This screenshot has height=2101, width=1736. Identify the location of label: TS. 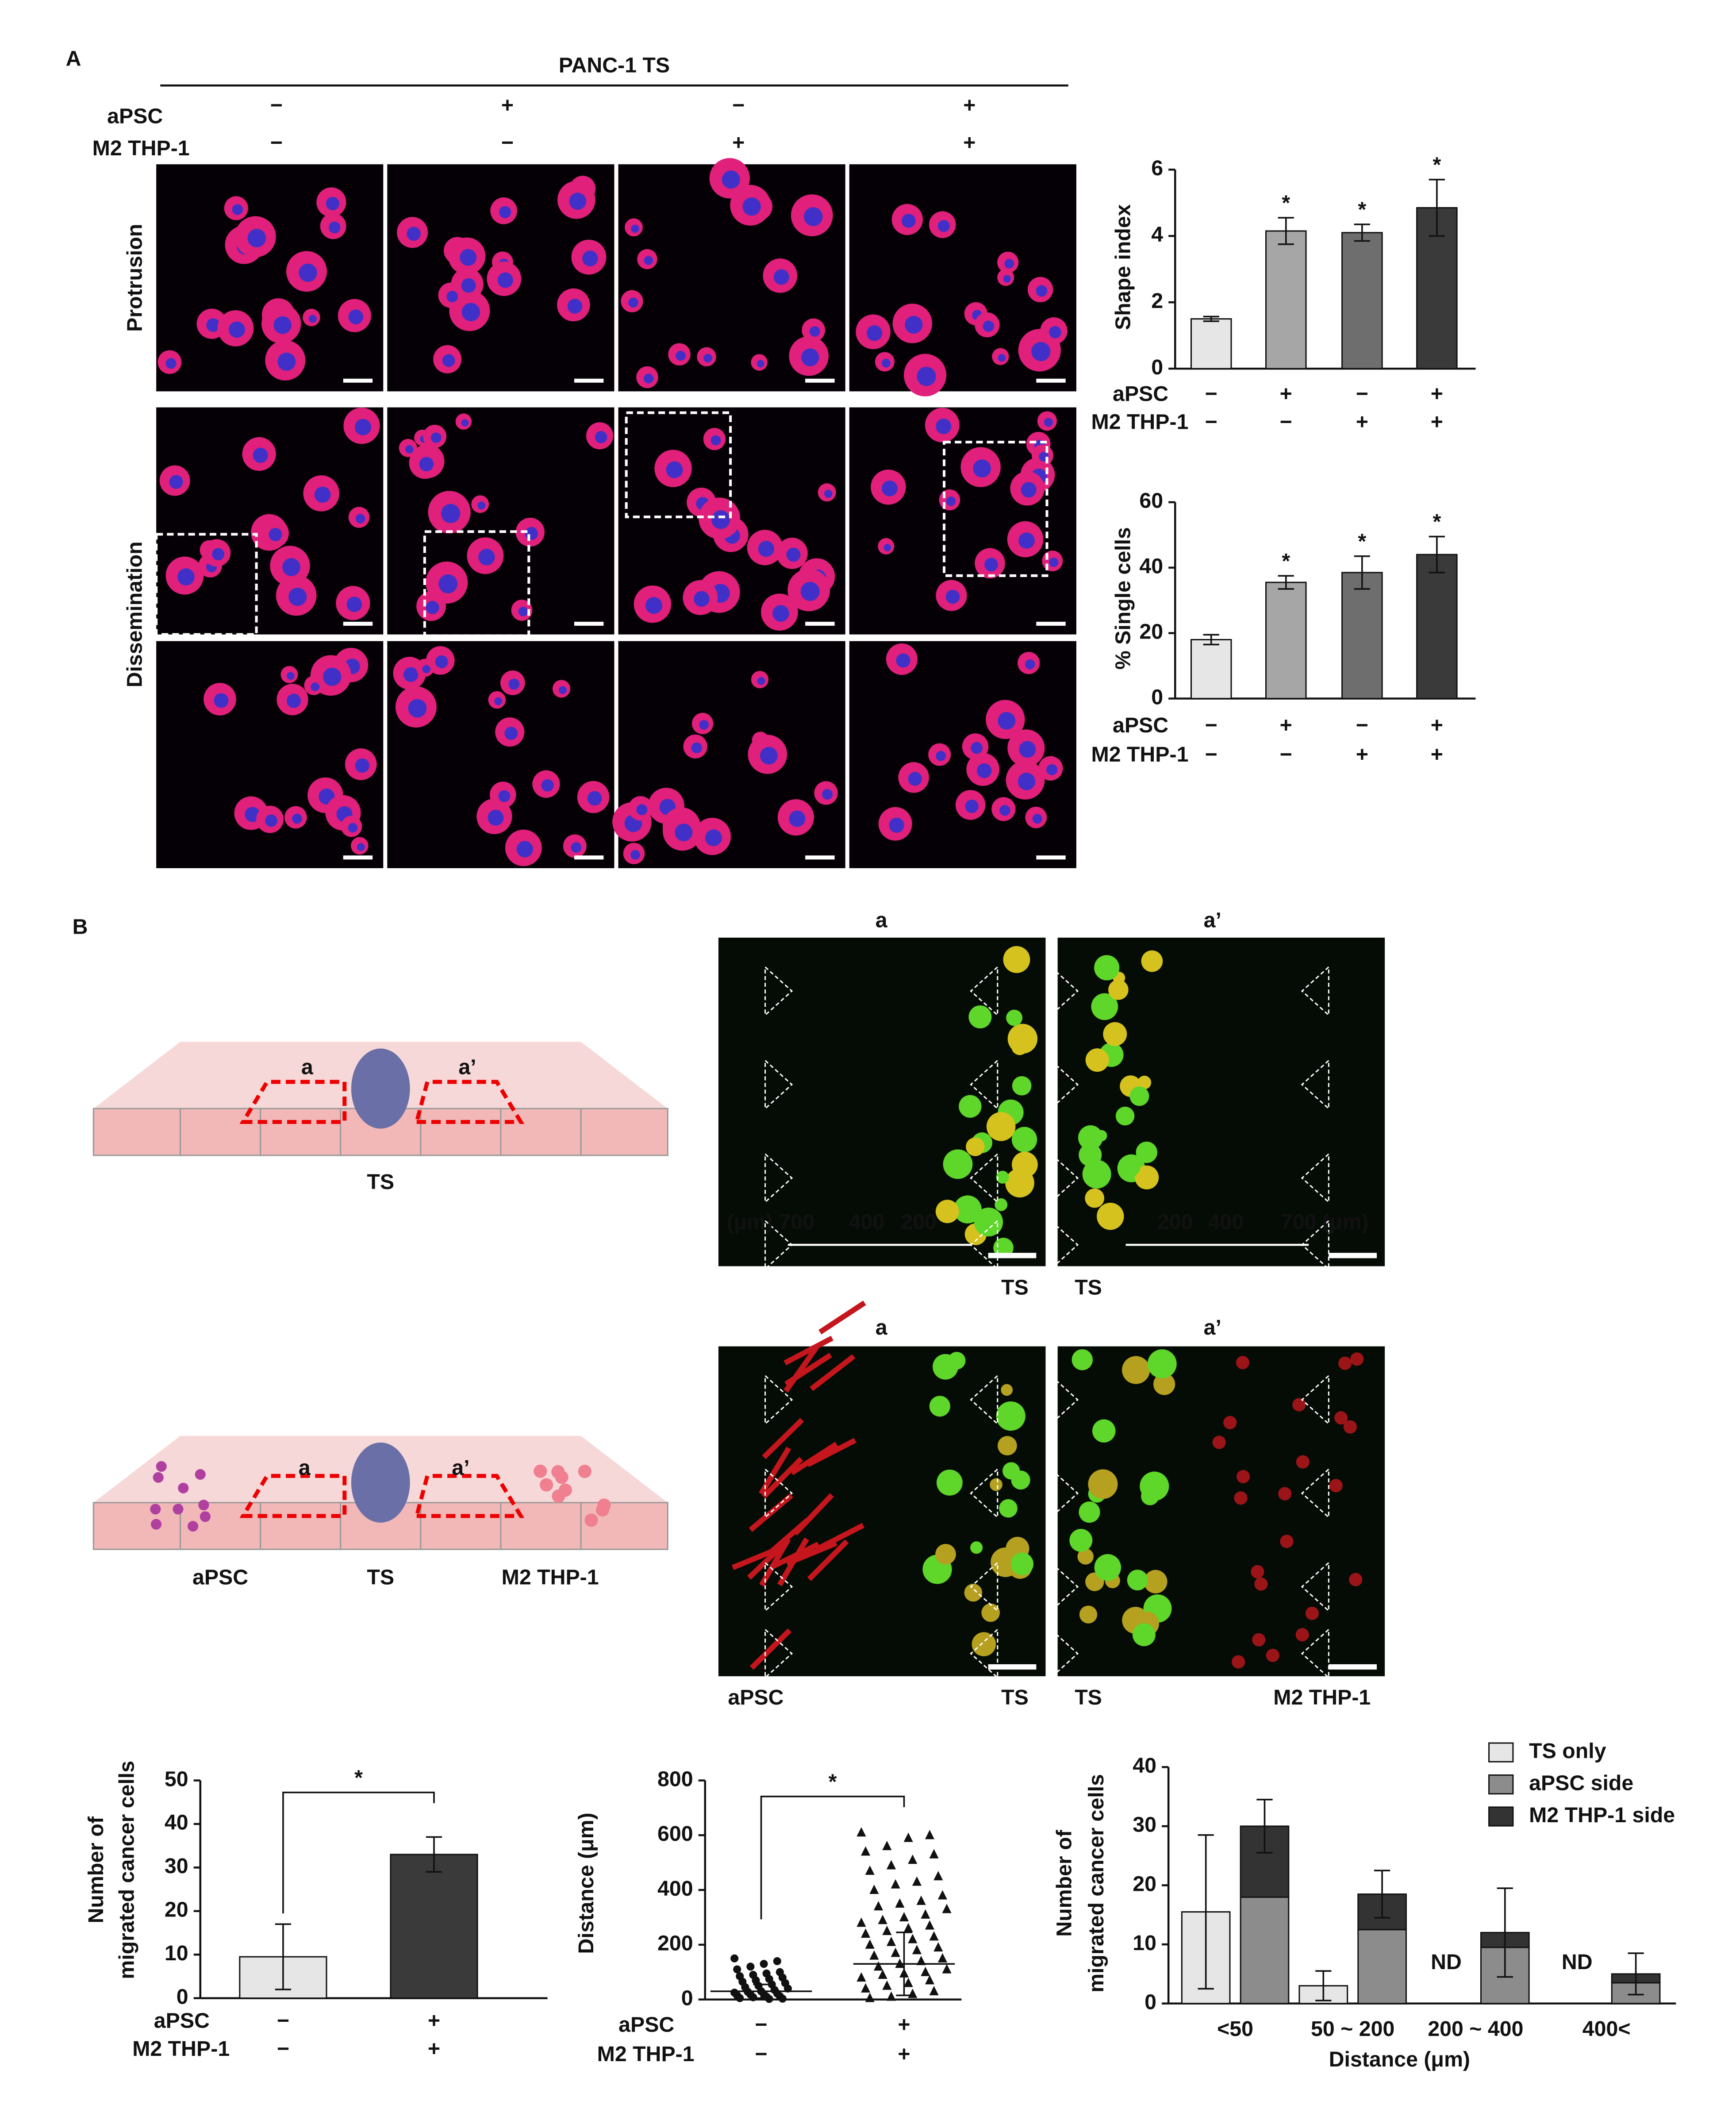
(1015, 1288).